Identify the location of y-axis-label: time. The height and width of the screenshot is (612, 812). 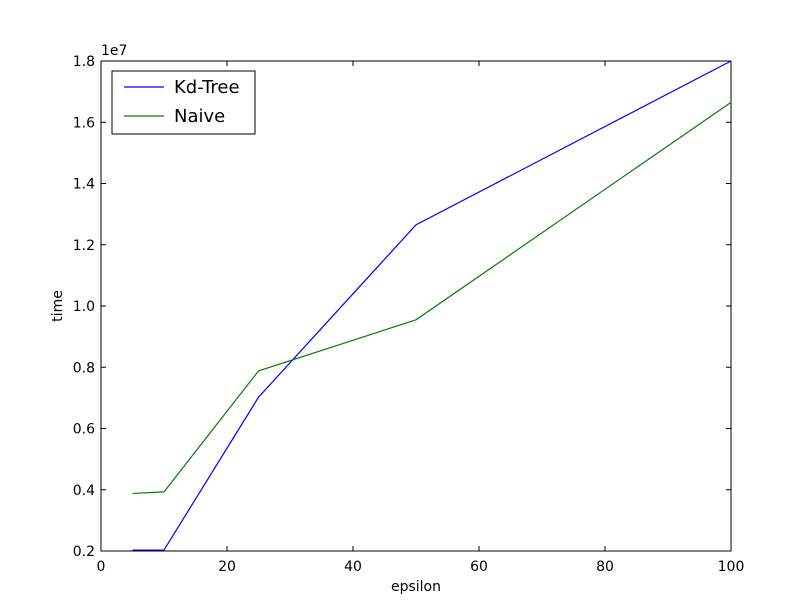
(58, 306).